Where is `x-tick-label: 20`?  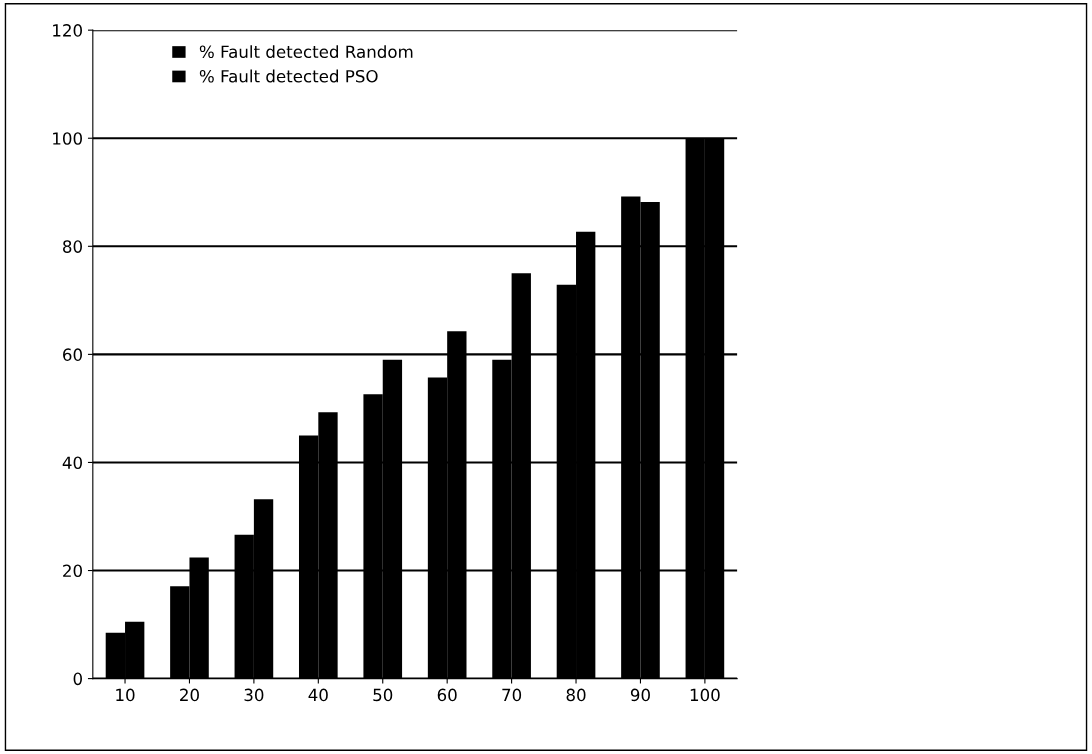 x-tick-label: 20 is located at coordinates (189, 695).